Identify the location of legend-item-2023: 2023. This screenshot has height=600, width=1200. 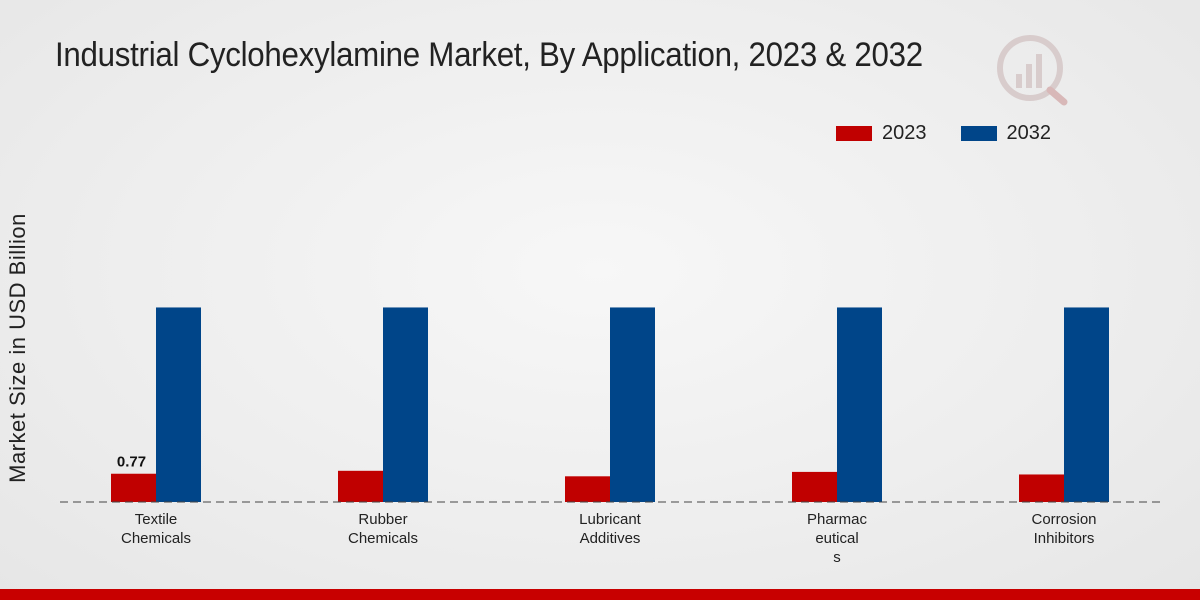
(881, 133).